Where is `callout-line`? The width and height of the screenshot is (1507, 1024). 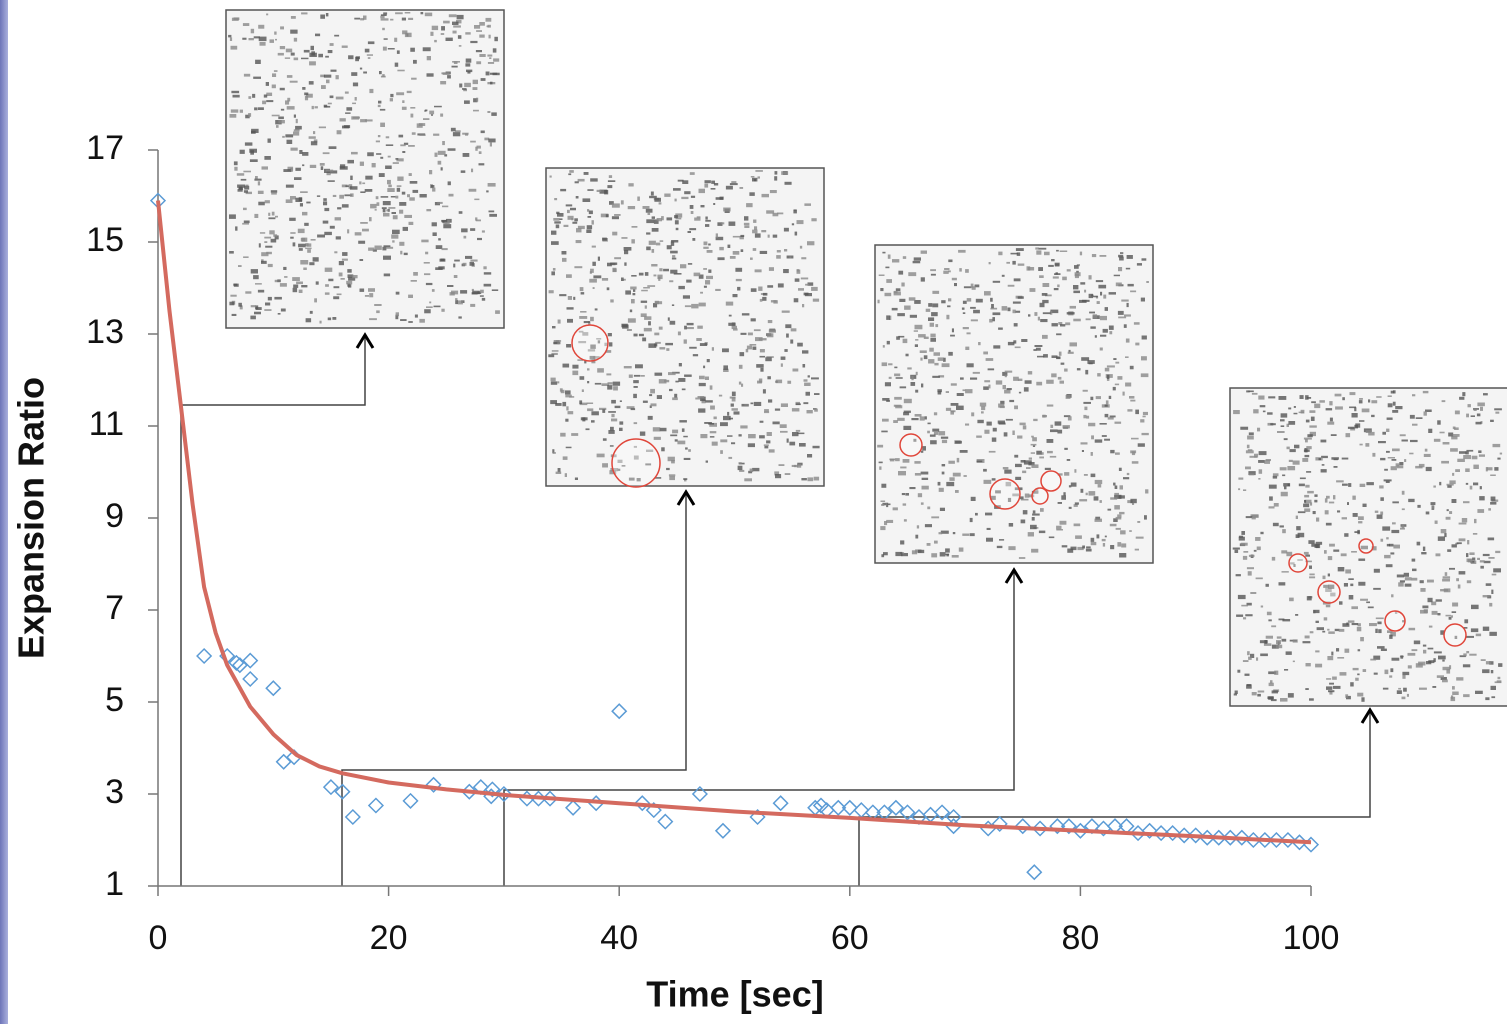
callout-line is located at coordinates (759, 729).